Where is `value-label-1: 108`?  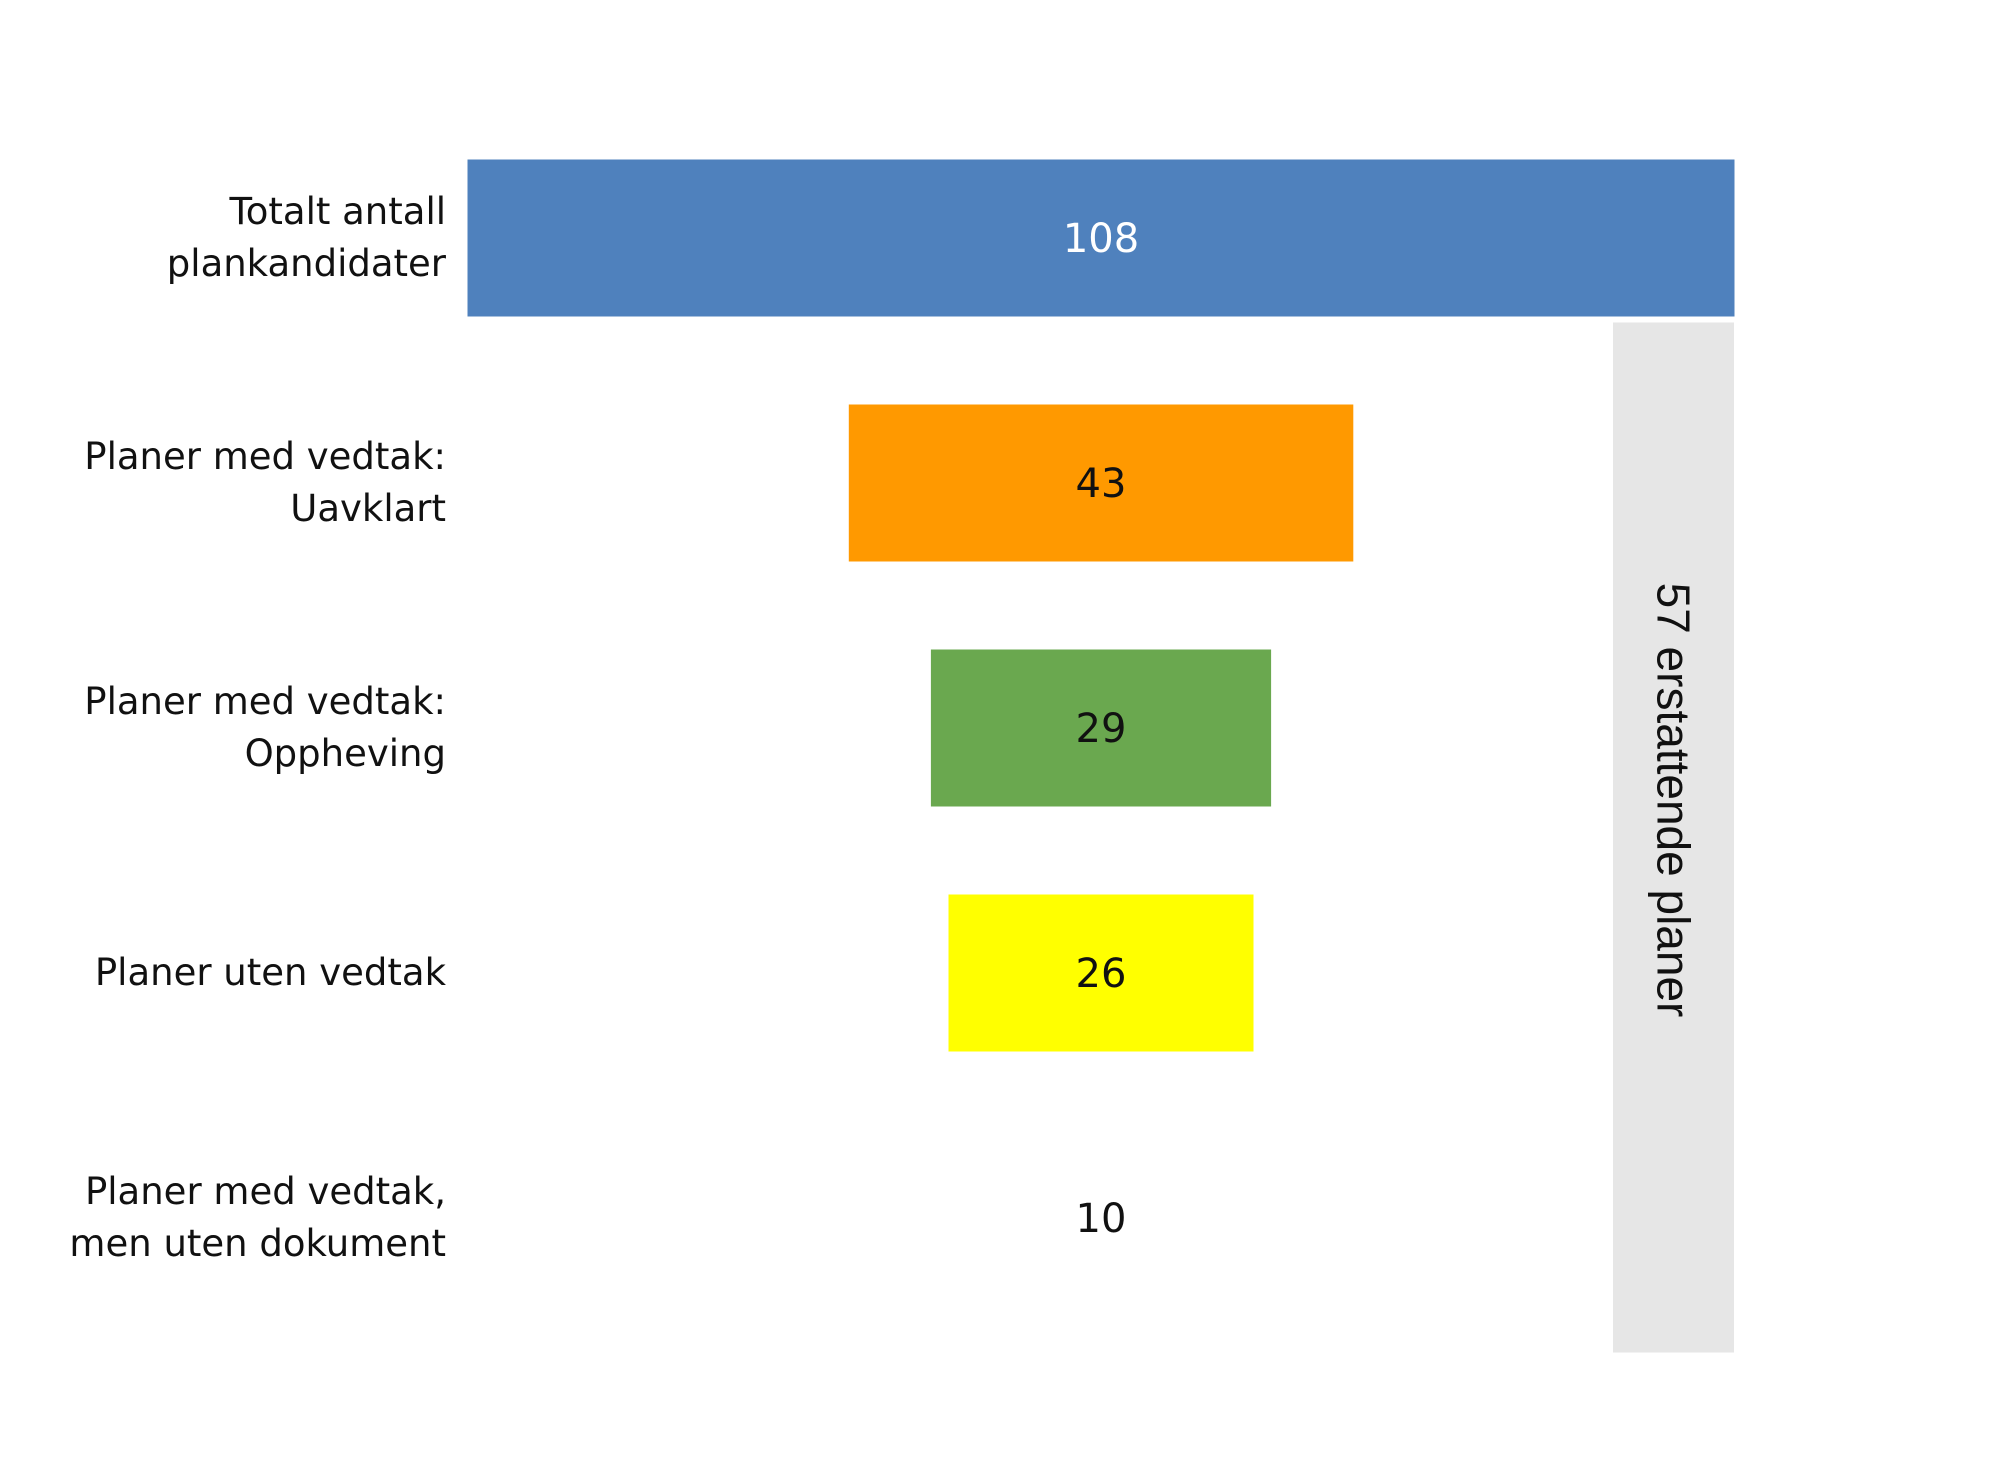 value-label-1: 108 is located at coordinates (1101, 239).